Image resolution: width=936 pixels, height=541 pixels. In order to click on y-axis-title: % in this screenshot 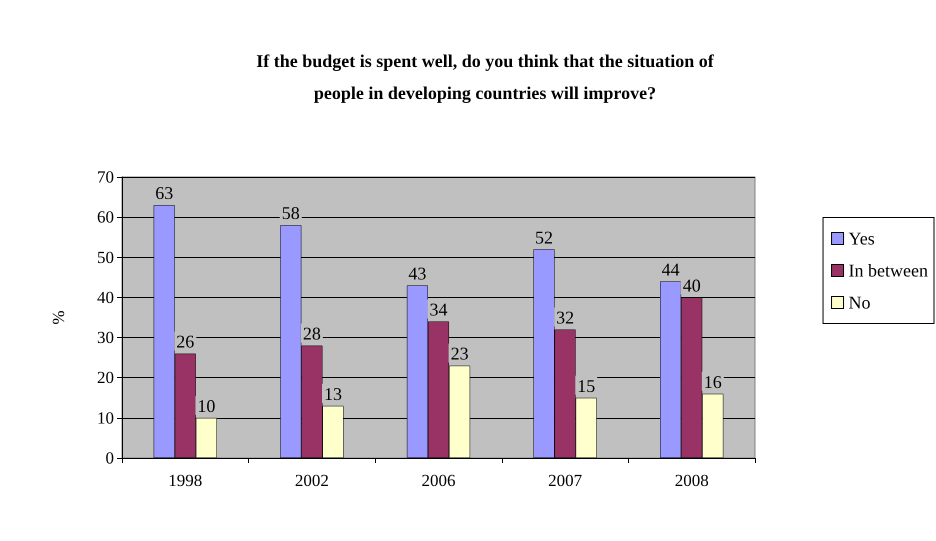, I will do `click(58, 317)`.